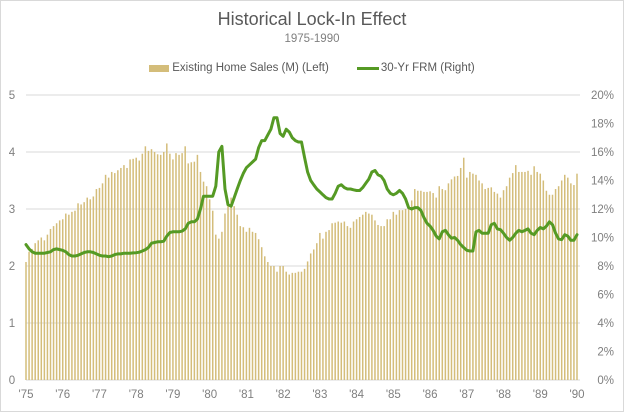 This screenshot has width=624, height=412. What do you see at coordinates (159, 68) in the screenshot?
I see `legend-swatch-bar` at bounding box center [159, 68].